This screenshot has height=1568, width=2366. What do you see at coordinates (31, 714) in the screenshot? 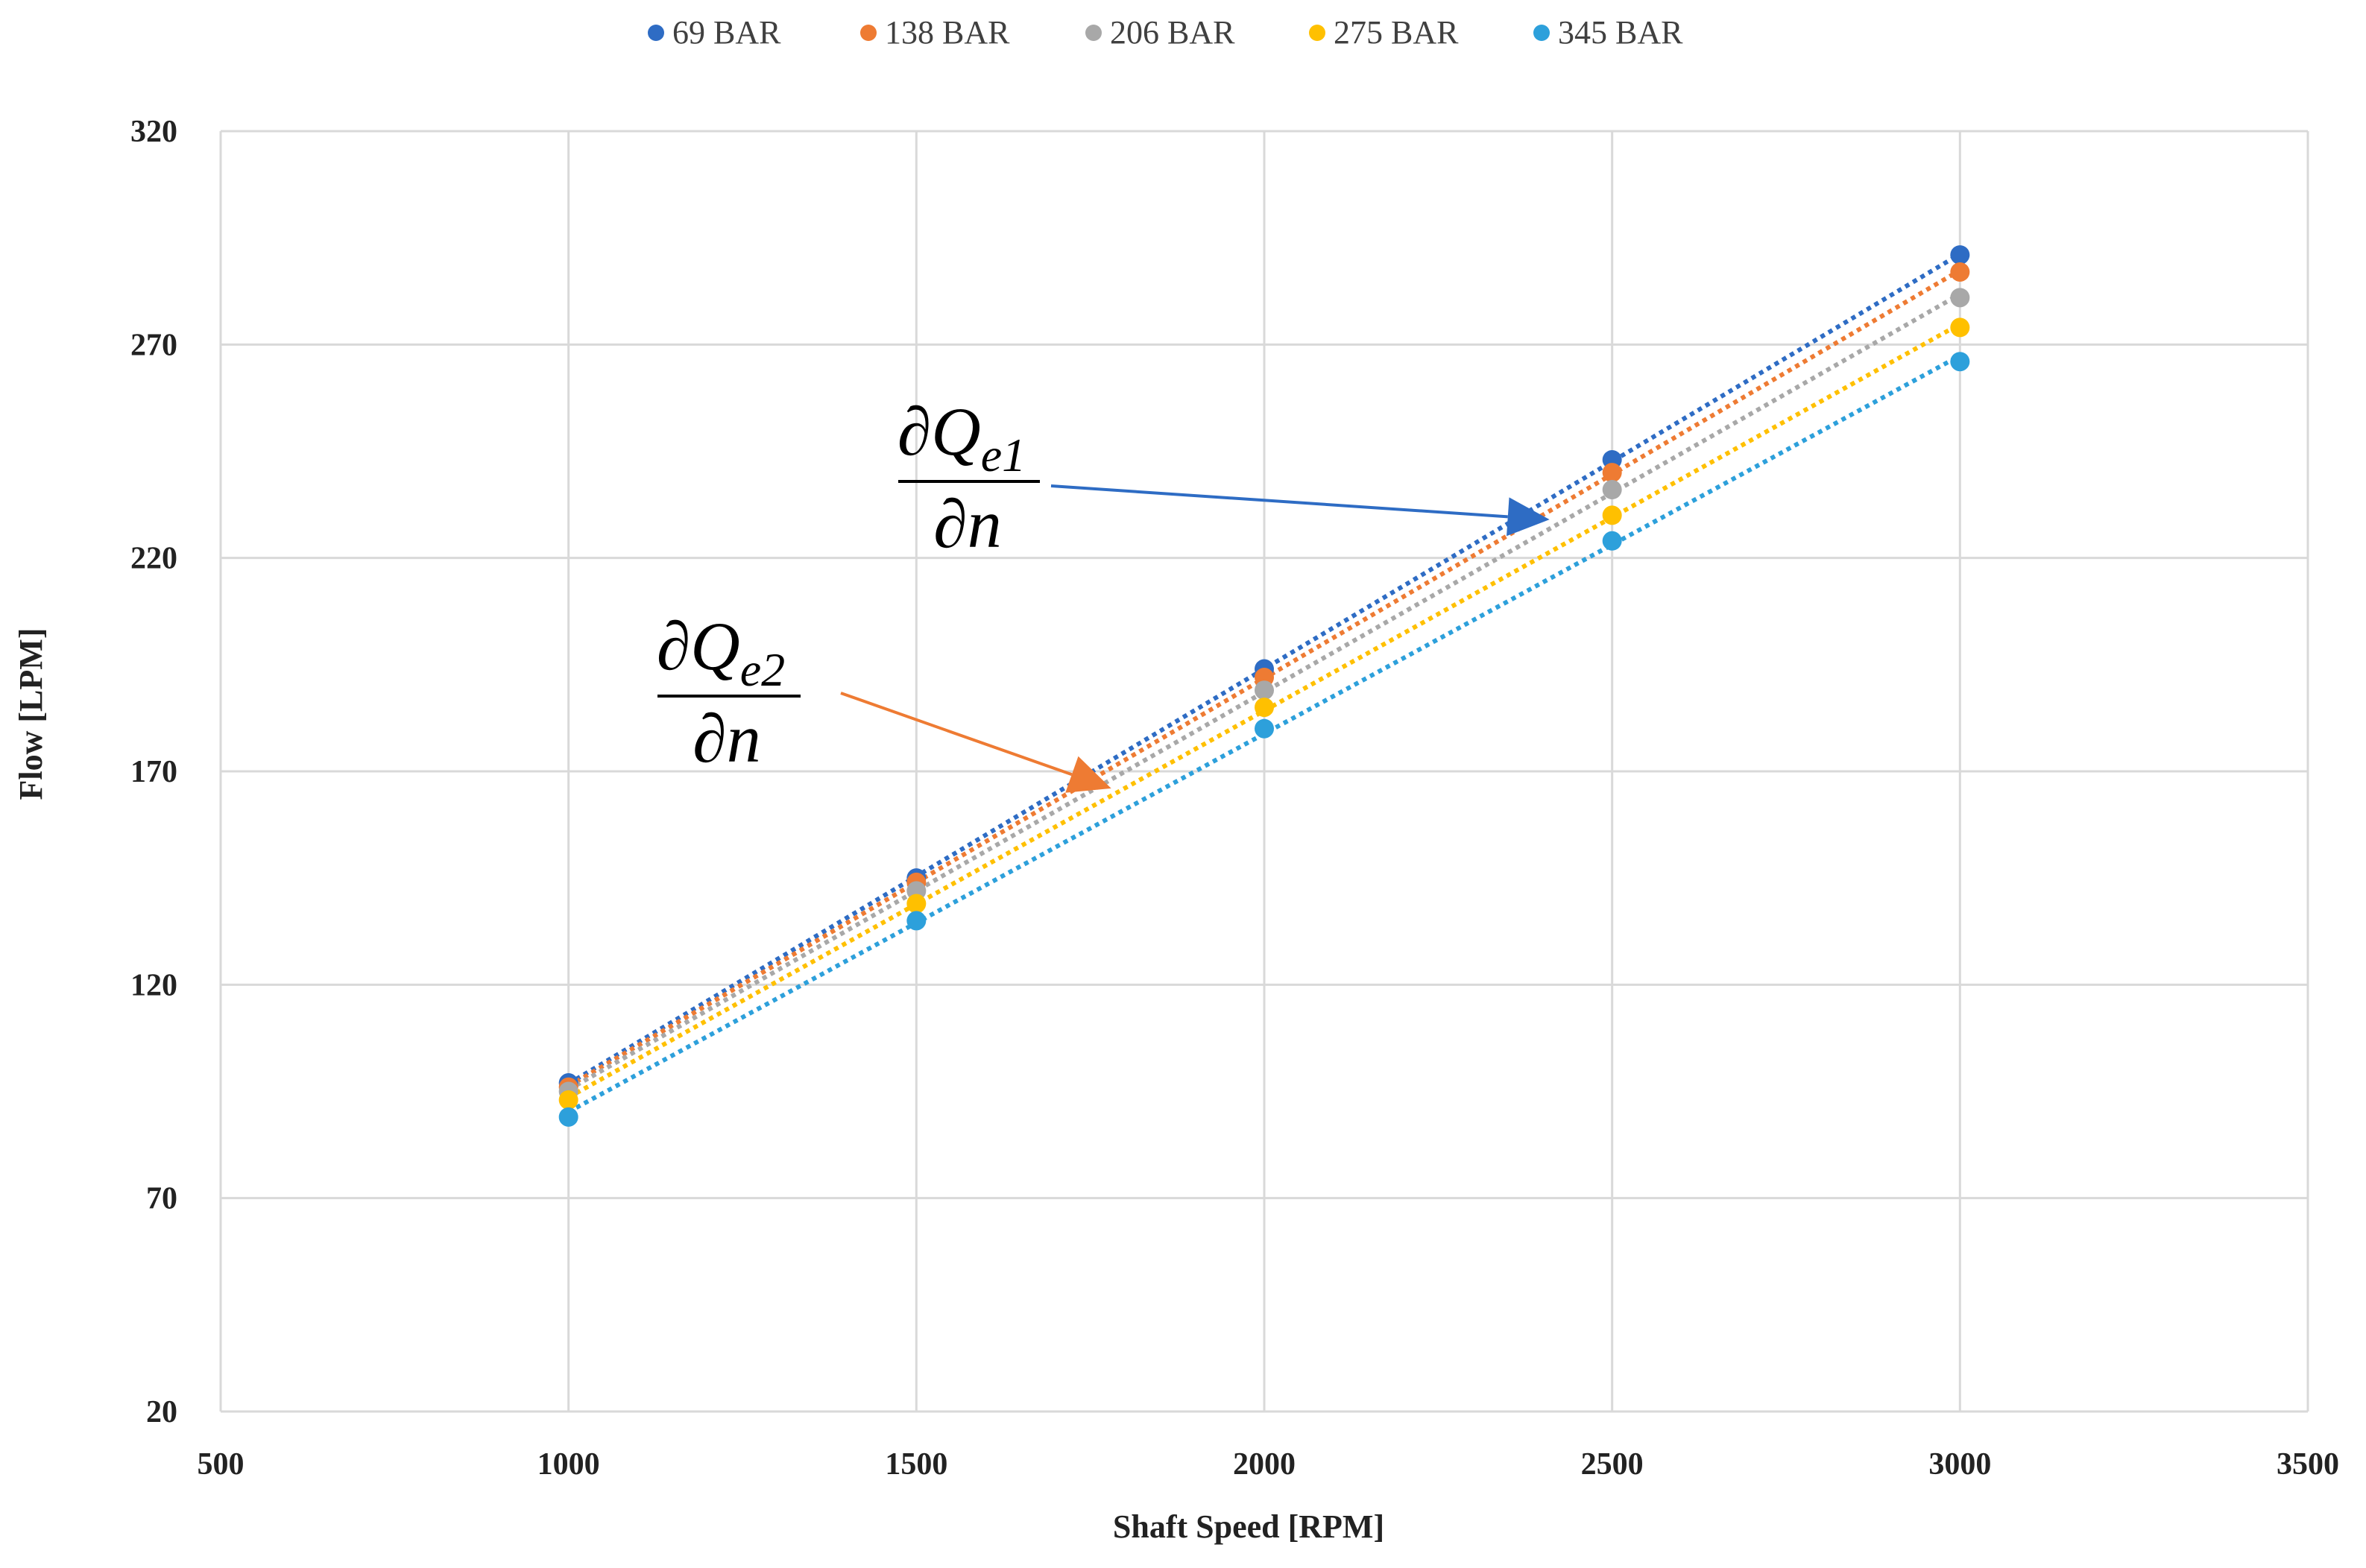
I see `y-axis-title: Flow [LPM]` at bounding box center [31, 714].